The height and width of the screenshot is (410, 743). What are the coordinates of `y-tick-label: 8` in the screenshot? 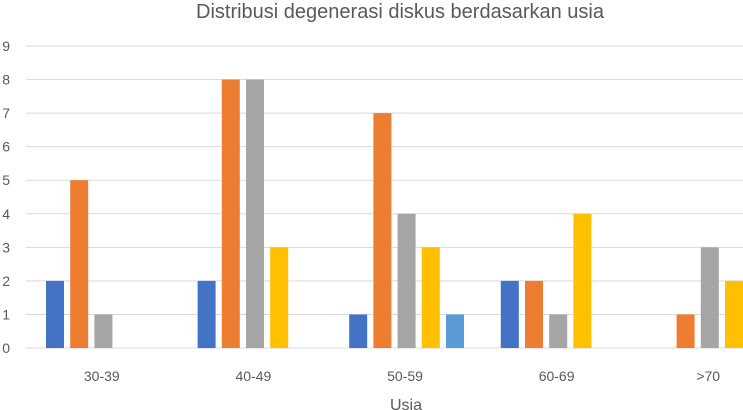 It's located at (6, 80).